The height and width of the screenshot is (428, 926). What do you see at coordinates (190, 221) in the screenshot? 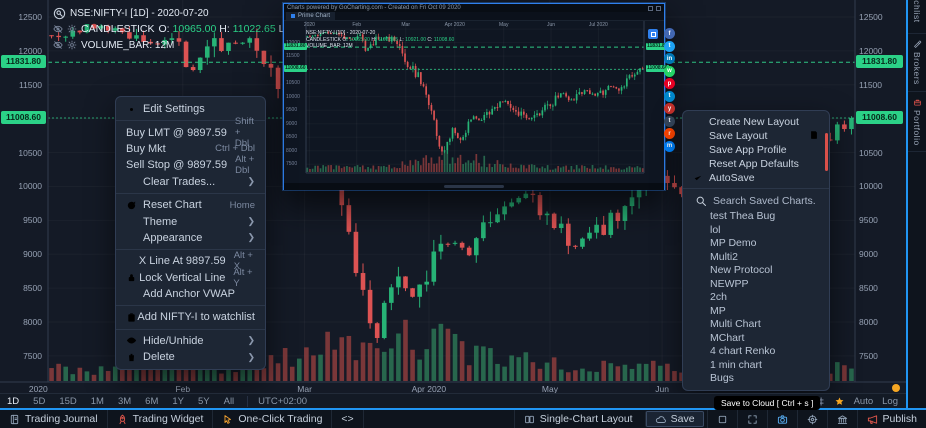
I see `menu-item-theme: Theme ❯` at bounding box center [190, 221].